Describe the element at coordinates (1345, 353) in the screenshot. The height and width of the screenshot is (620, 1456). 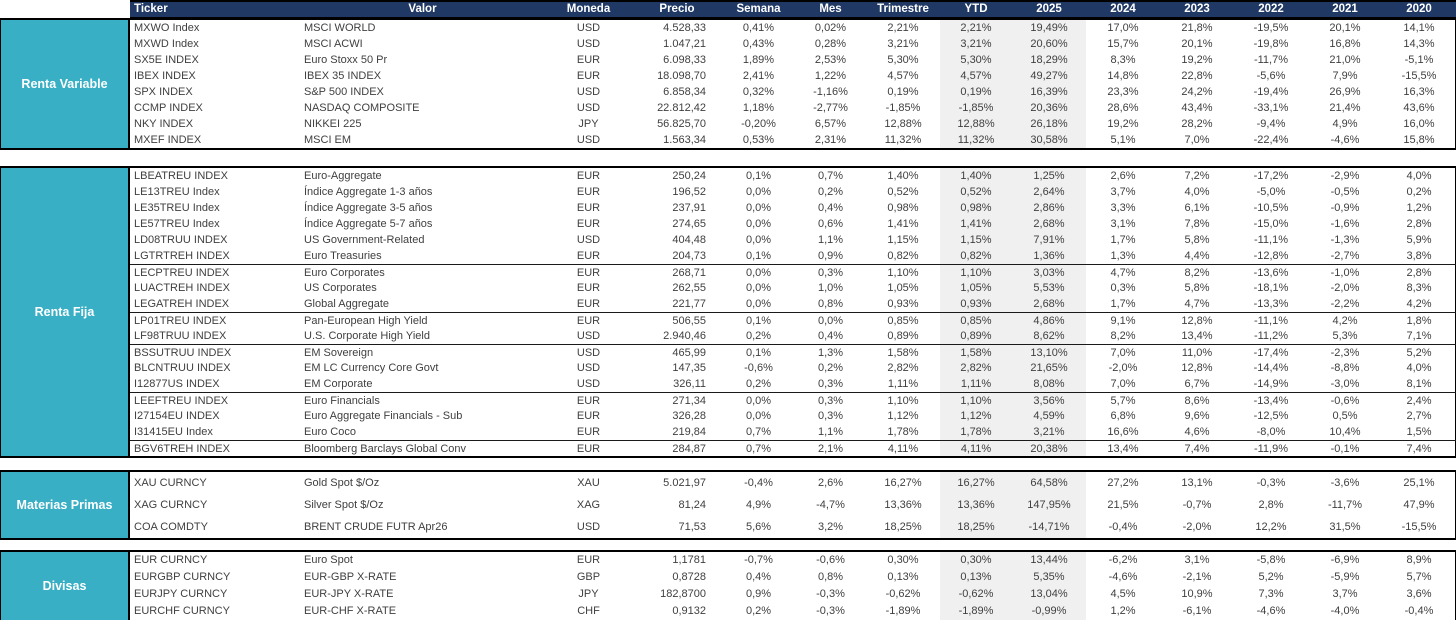
I see `cell-2021: -2,3%` at that location.